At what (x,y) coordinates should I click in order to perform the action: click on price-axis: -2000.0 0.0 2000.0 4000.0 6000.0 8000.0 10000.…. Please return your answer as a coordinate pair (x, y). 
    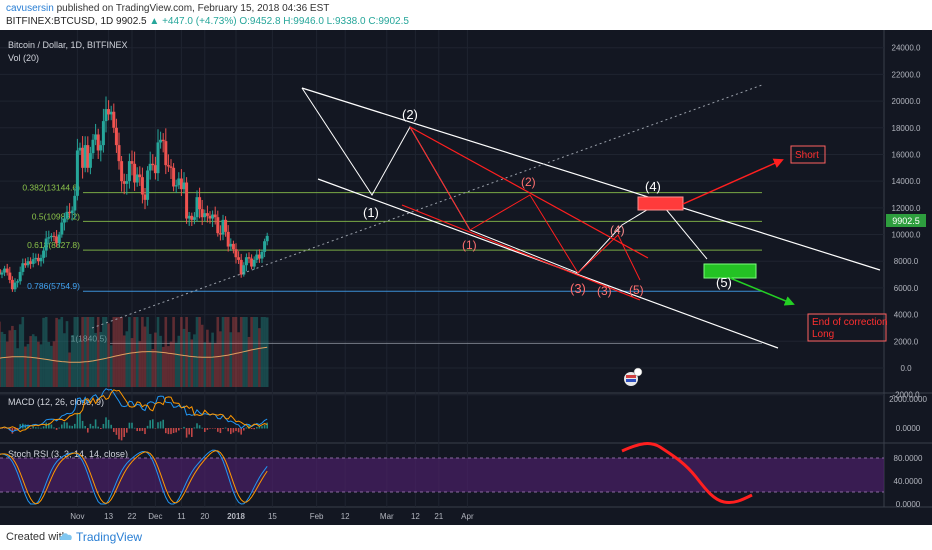
    Looking at the image, I should click on (906, 222).